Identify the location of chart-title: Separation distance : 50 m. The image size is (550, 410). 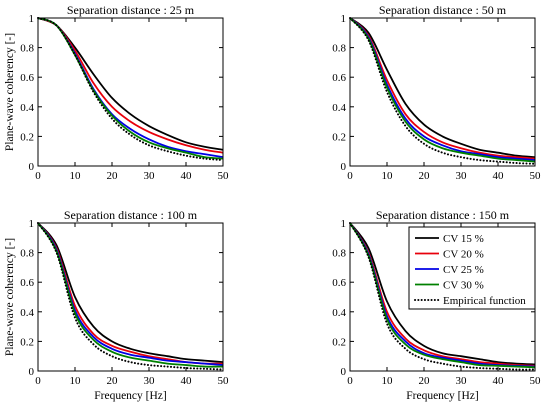
(443, 10).